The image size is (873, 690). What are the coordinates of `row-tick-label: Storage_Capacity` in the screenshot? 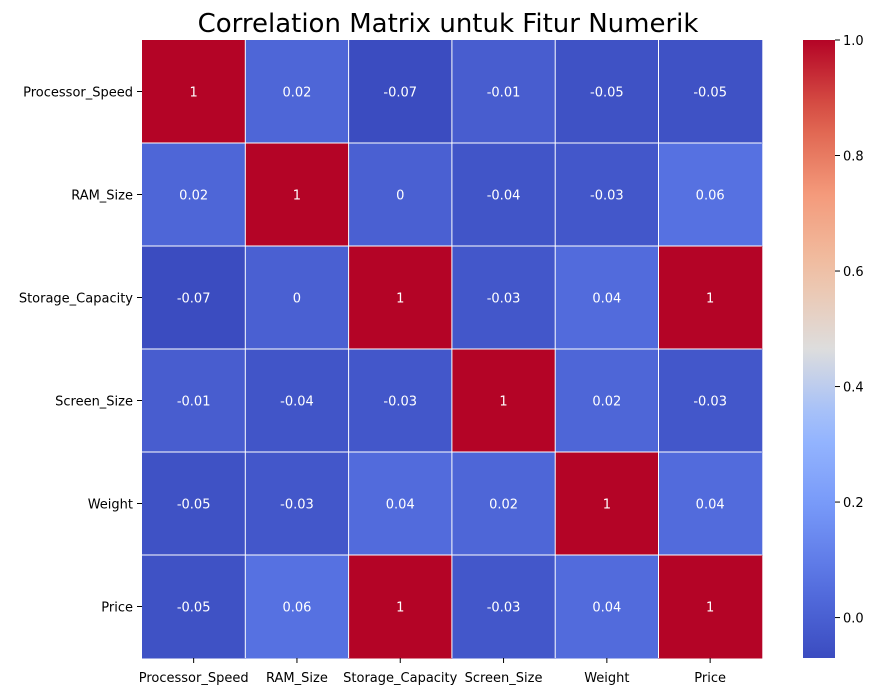 It's located at (76, 299).